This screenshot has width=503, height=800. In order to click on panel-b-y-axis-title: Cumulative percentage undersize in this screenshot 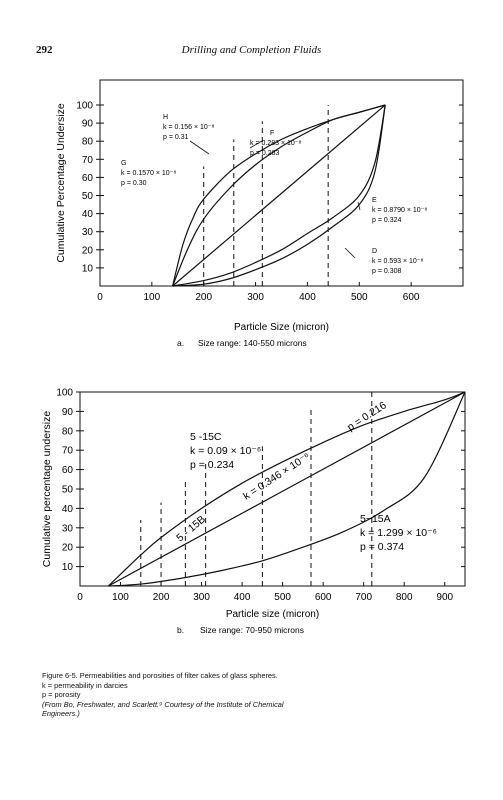, I will do `click(47, 489)`.